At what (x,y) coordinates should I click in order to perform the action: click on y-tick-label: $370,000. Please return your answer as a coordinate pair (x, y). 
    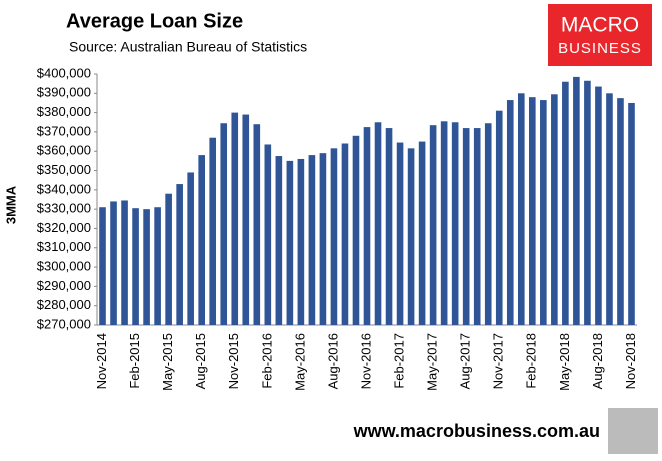
    Looking at the image, I should click on (64, 130).